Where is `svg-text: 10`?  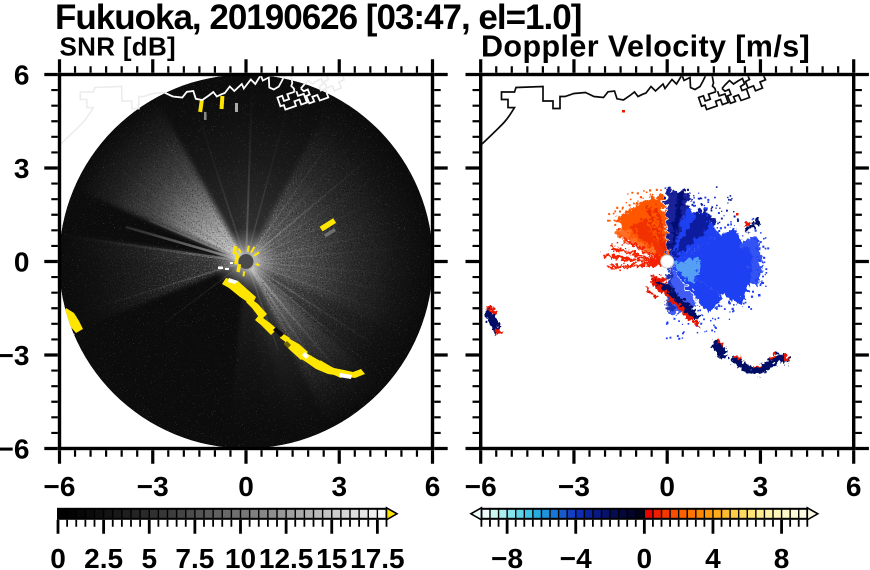 svg-text: 10 is located at coordinates (240, 556).